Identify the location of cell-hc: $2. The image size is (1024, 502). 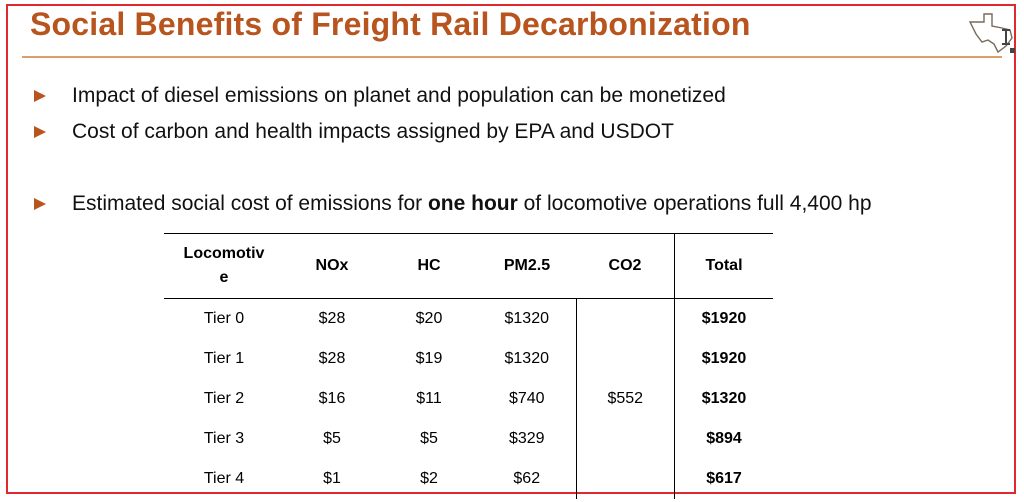
(429, 478).